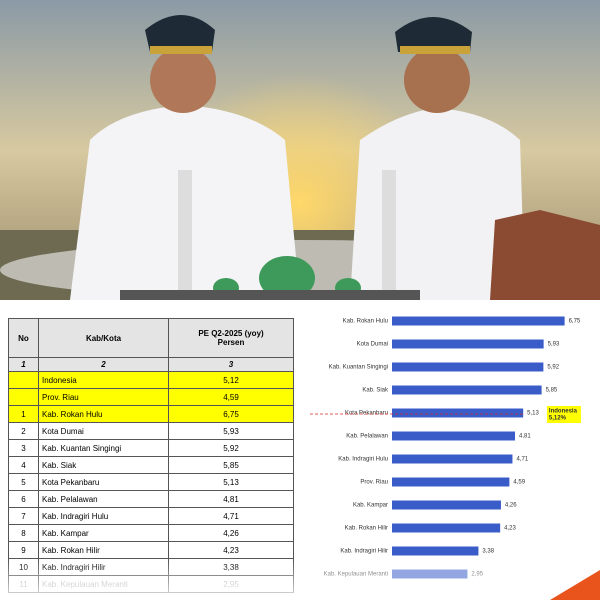 This screenshot has height=600, width=600. What do you see at coordinates (231, 482) in the screenshot?
I see `table-cell: 5,13` at bounding box center [231, 482].